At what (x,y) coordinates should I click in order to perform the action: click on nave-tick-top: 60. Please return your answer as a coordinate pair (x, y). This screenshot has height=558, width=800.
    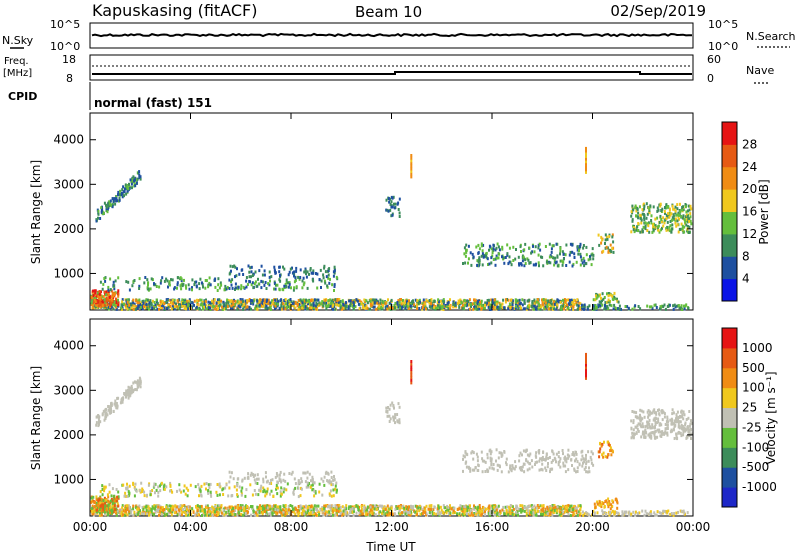
    Looking at the image, I should click on (714, 59).